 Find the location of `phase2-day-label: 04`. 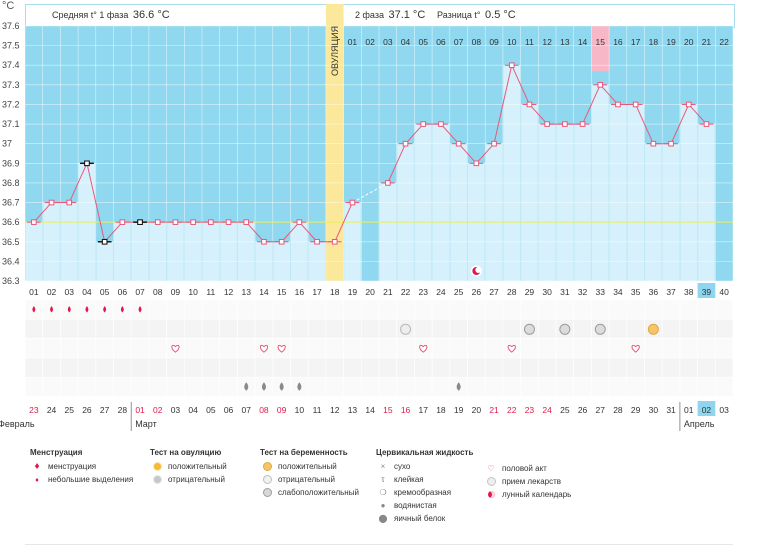

phase2-day-label: 04 is located at coordinates (406, 42).